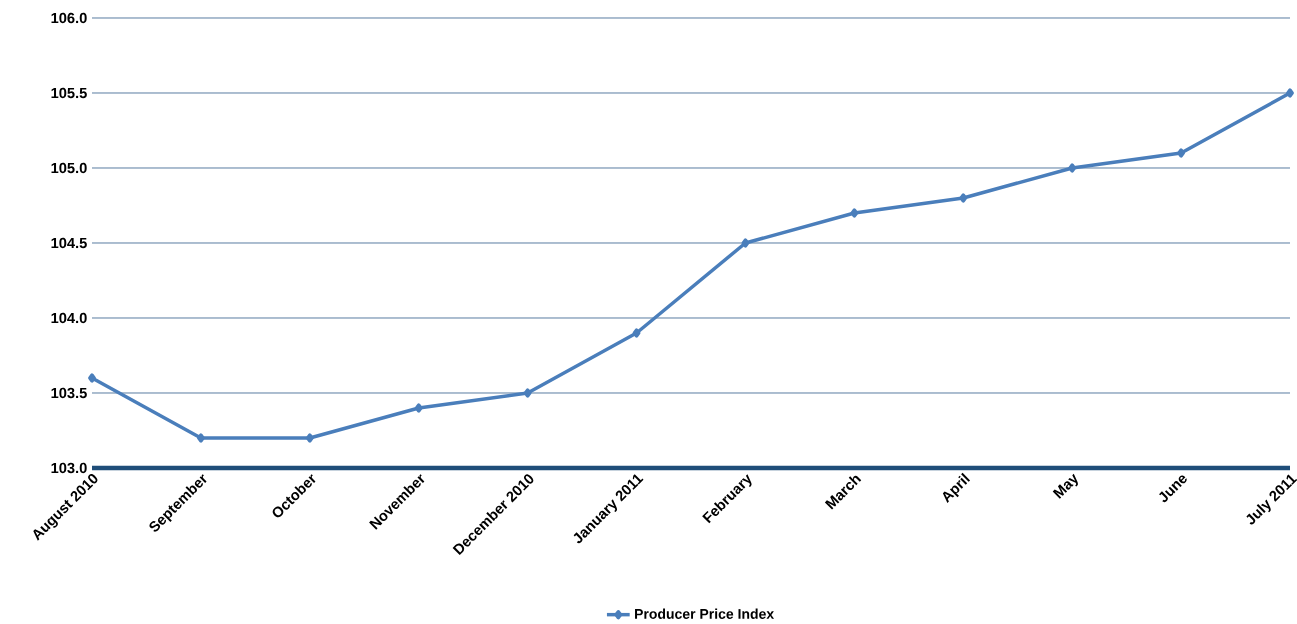 This screenshot has width=1297, height=624. What do you see at coordinates (69, 18) in the screenshot?
I see `y-tick-label: 106.0` at bounding box center [69, 18].